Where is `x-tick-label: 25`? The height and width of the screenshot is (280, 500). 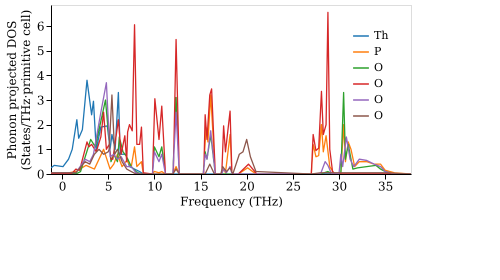
x-tick-label: 25 is located at coordinates (293, 187).